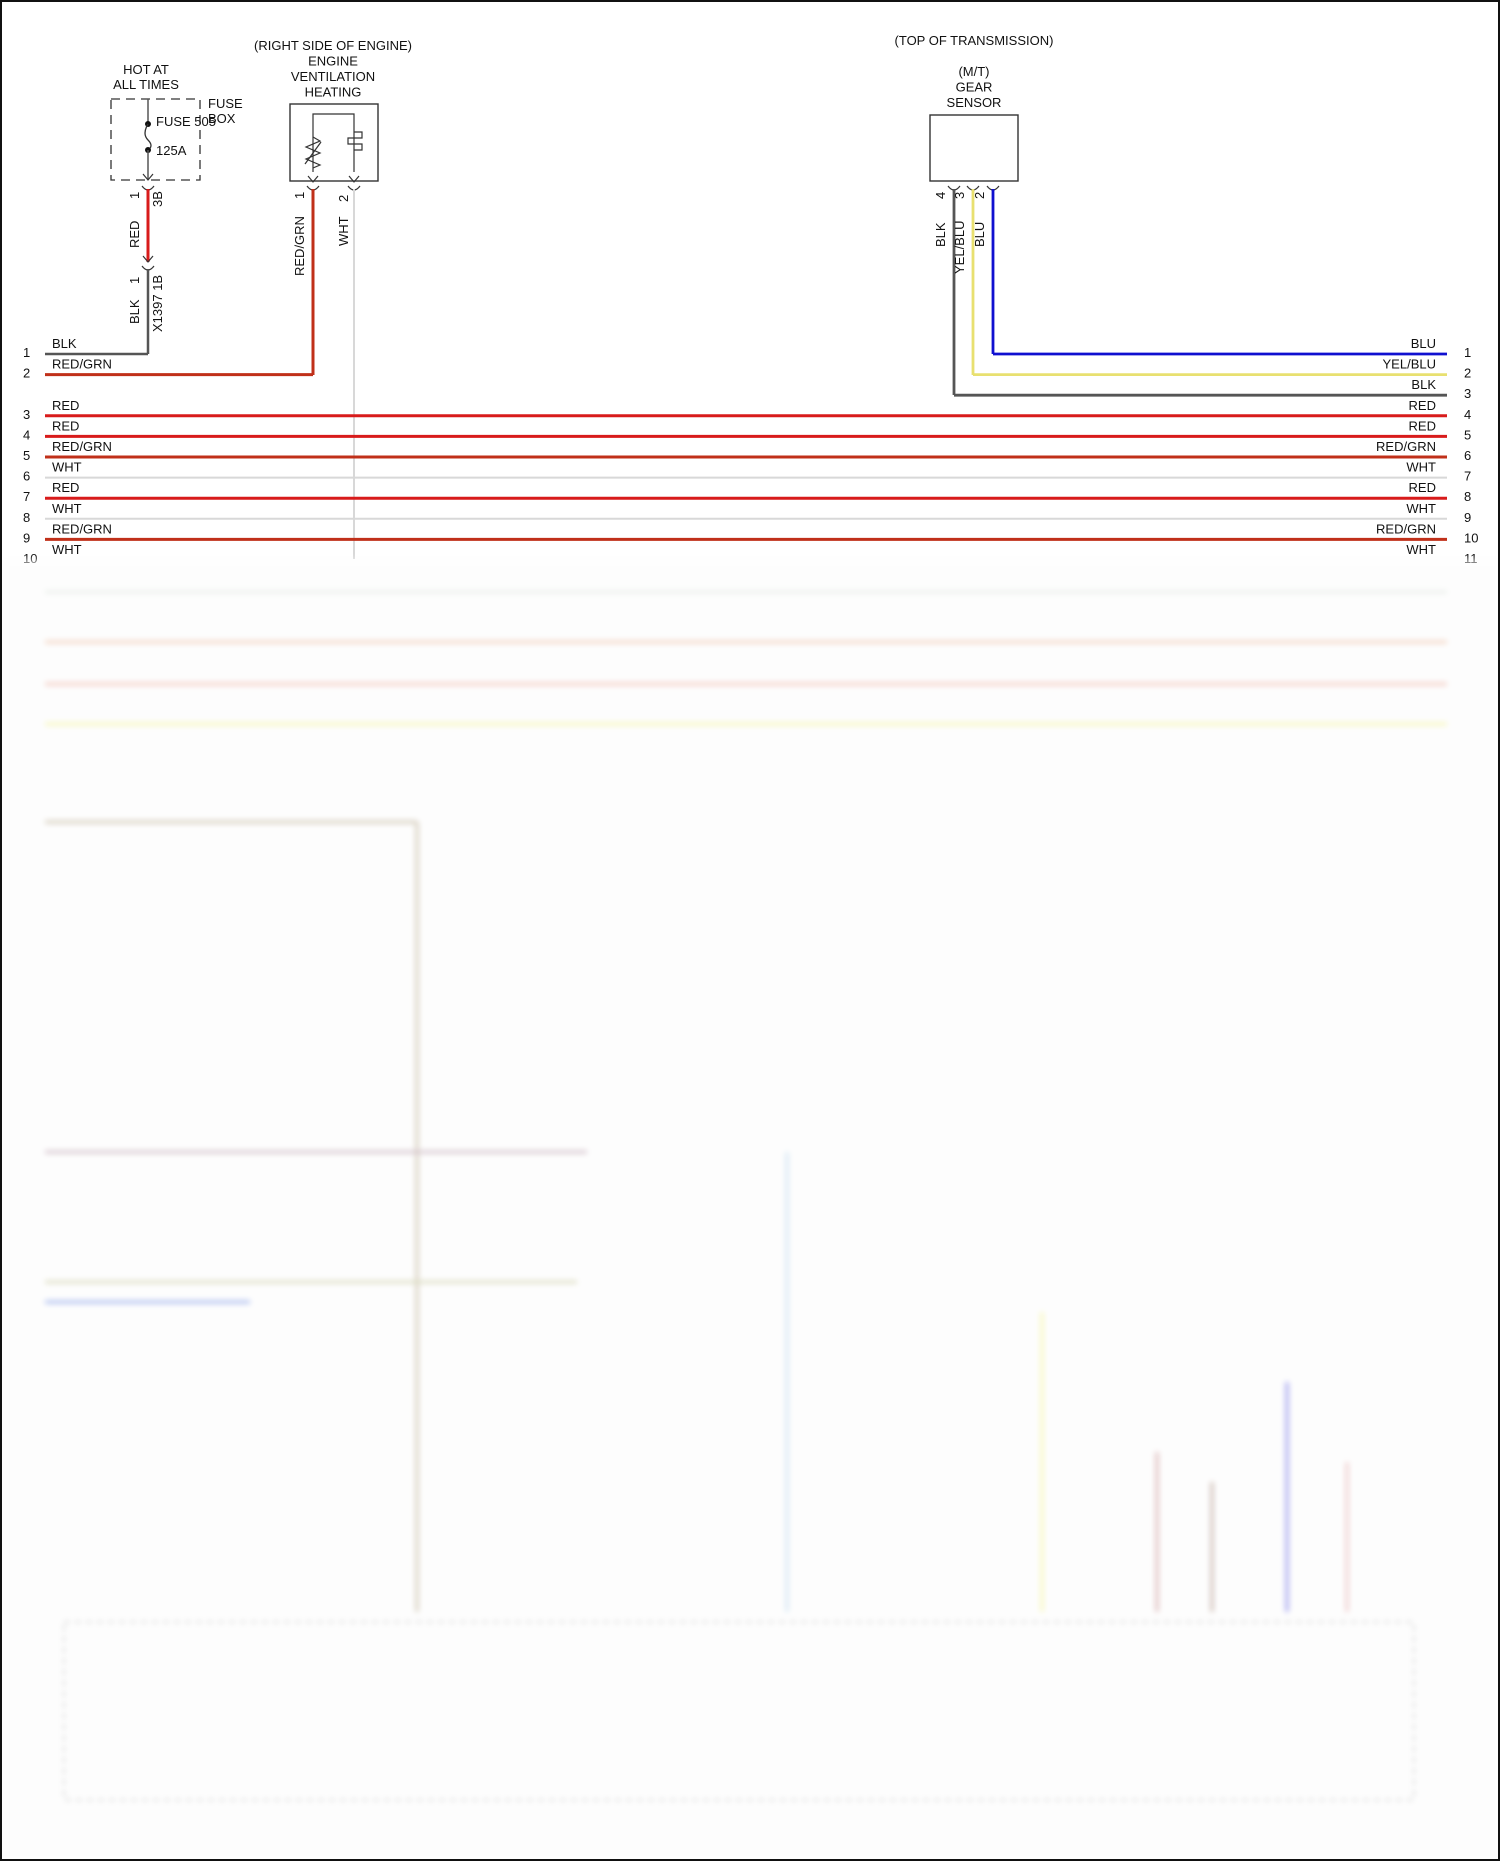 The height and width of the screenshot is (1861, 1500). What do you see at coordinates (1423, 343) in the screenshot?
I see `right-wire-label: BLU` at bounding box center [1423, 343].